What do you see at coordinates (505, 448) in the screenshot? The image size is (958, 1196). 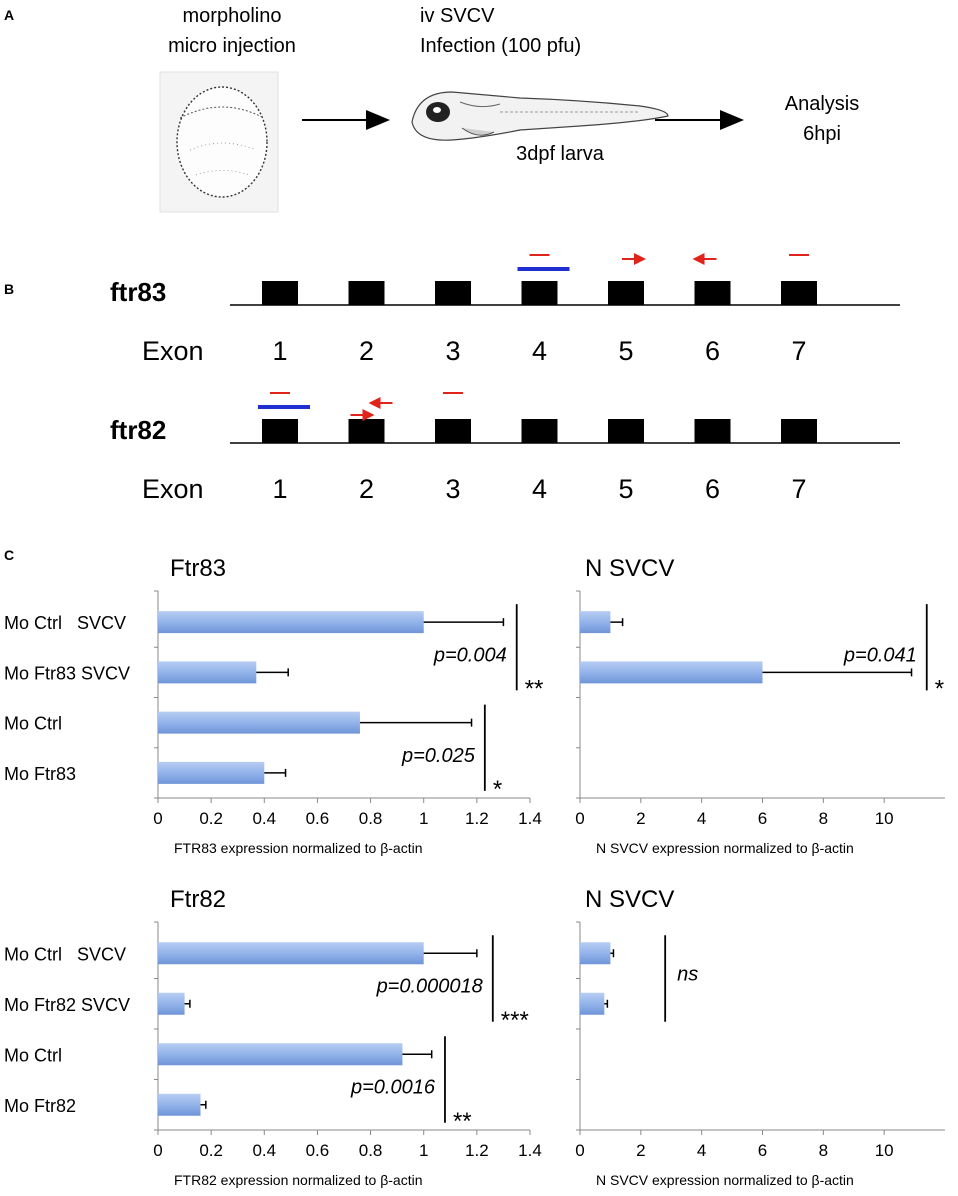 I see `gene-ftr82: ftr82 1 2 3 4 5 6 7 Exon` at bounding box center [505, 448].